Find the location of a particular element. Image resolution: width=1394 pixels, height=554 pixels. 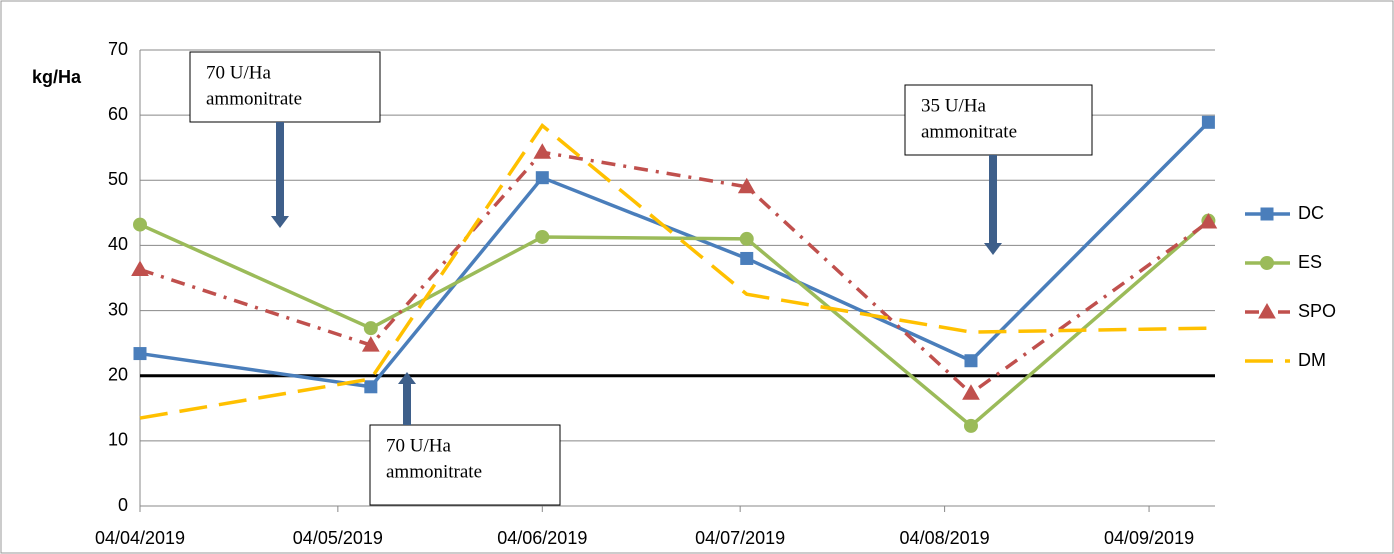

y-tick-label: 50 is located at coordinates (118, 179).